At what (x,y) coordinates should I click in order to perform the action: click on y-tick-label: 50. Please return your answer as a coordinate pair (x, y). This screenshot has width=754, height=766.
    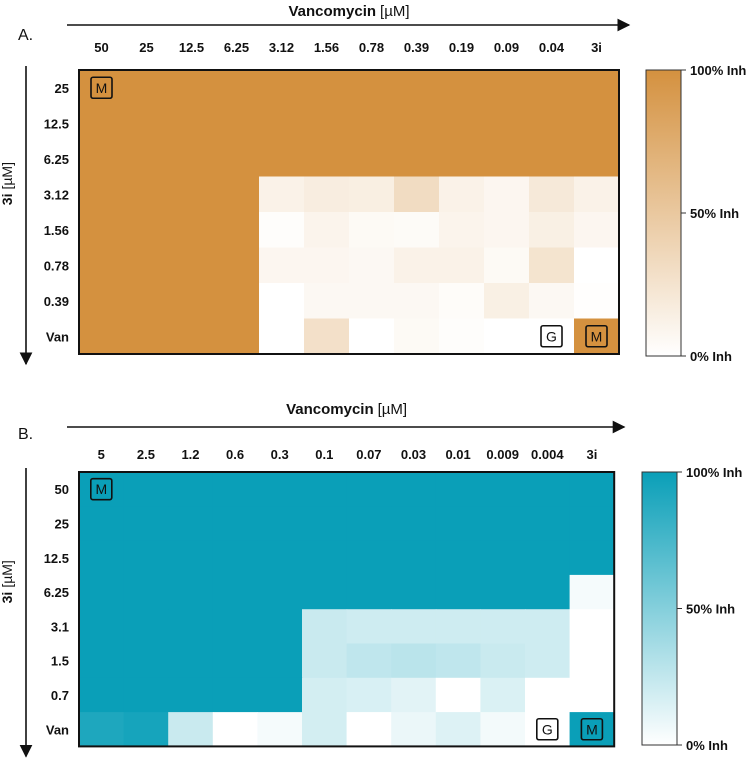
    Looking at the image, I should click on (62, 489).